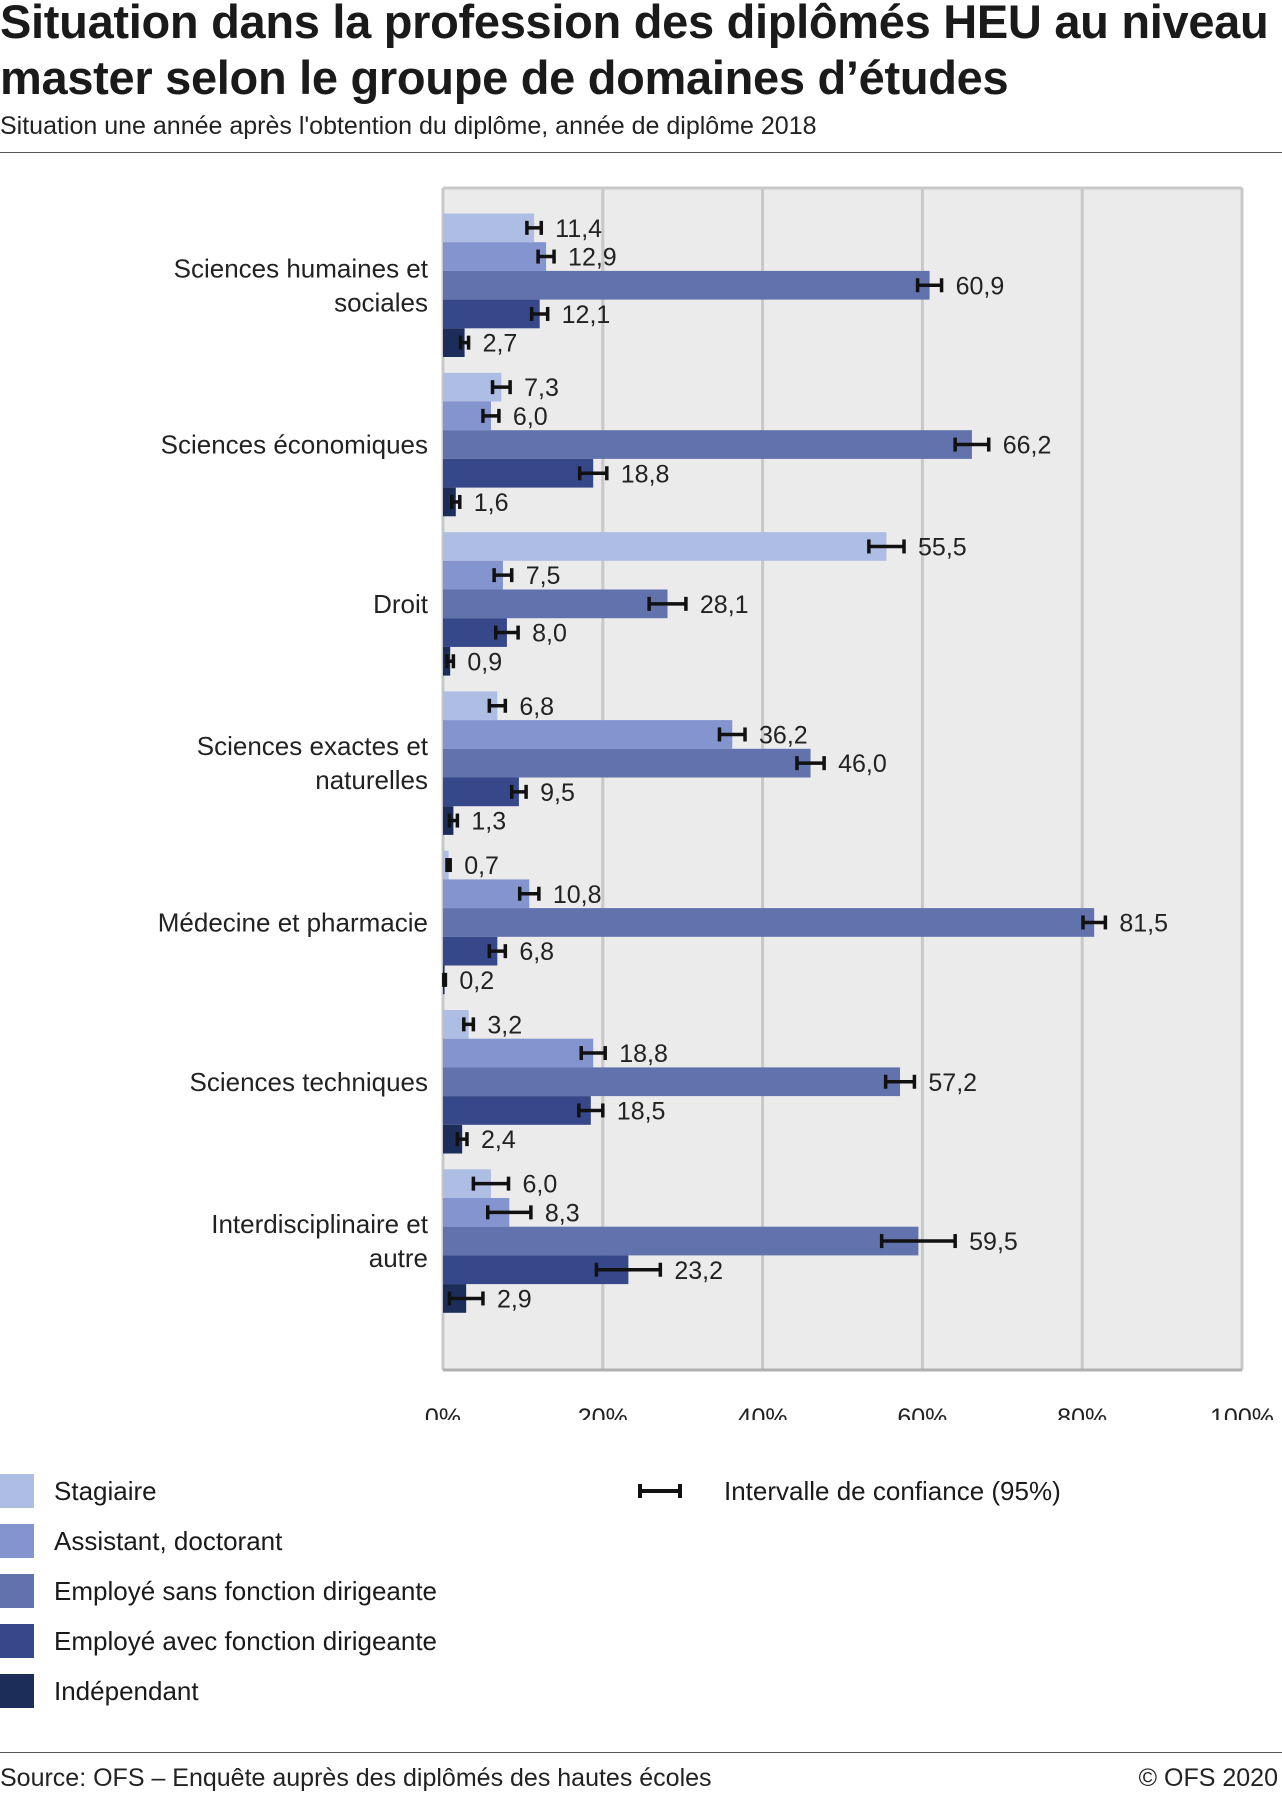 The height and width of the screenshot is (1795, 1282). Describe the element at coordinates (504, 1025) in the screenshot. I see `data-label: 3,2` at that location.